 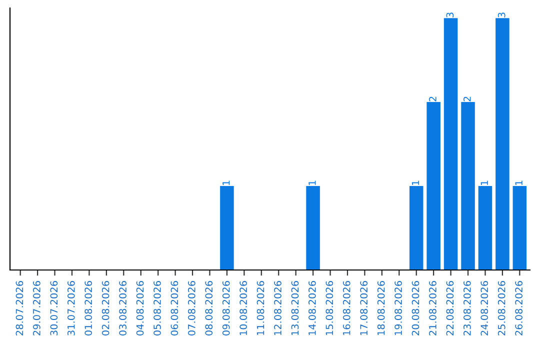 What do you see at coordinates (226, 308) in the screenshot?
I see `x-tick-label: 09.08.2026` at bounding box center [226, 308].